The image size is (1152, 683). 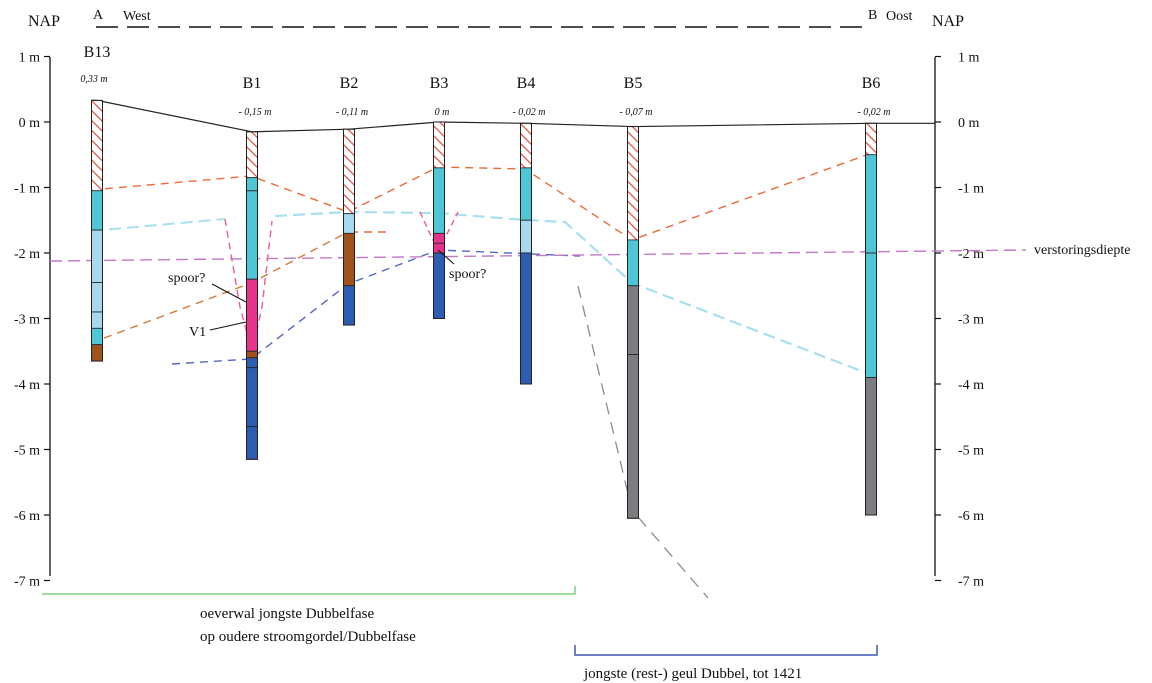 I want to click on borehole-elevation: 0,33 m, so click(x=93, y=79).